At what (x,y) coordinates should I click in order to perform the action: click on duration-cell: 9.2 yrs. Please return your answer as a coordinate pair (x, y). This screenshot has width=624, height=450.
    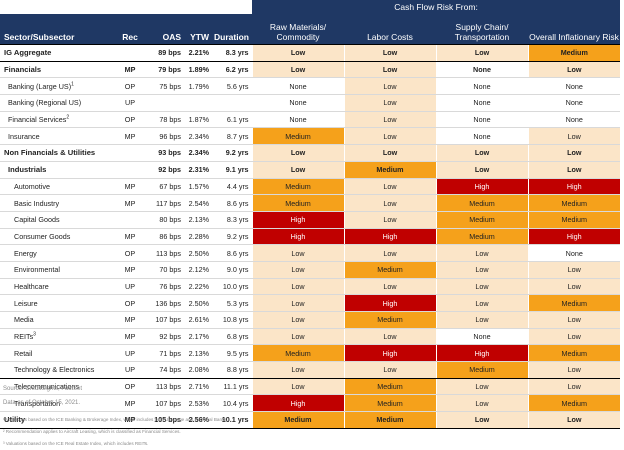
    Looking at the image, I should click on (232, 153).